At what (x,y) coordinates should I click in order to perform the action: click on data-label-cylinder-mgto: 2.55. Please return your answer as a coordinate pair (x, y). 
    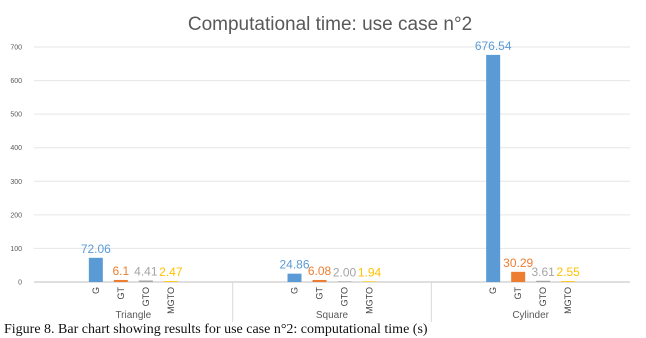
    Looking at the image, I should click on (568, 272).